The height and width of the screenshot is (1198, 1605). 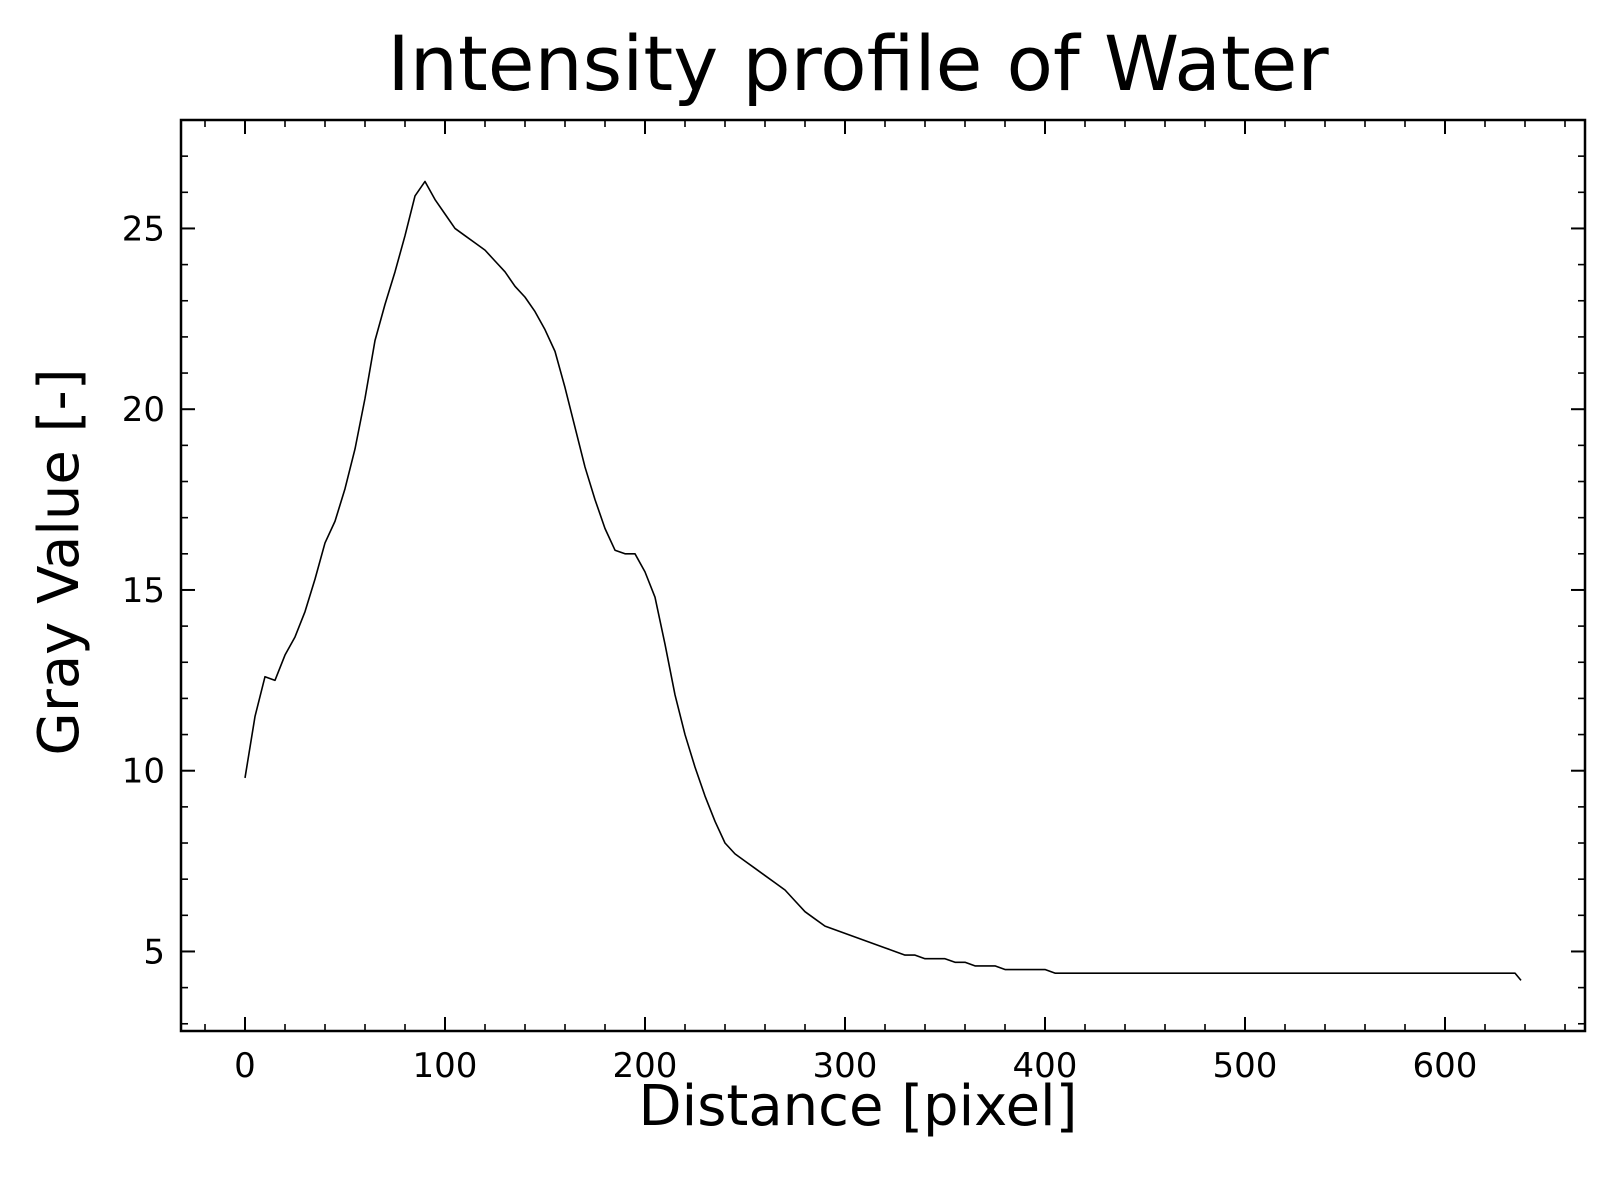 I want to click on x-tick-label: 100, so click(x=445, y=1066).